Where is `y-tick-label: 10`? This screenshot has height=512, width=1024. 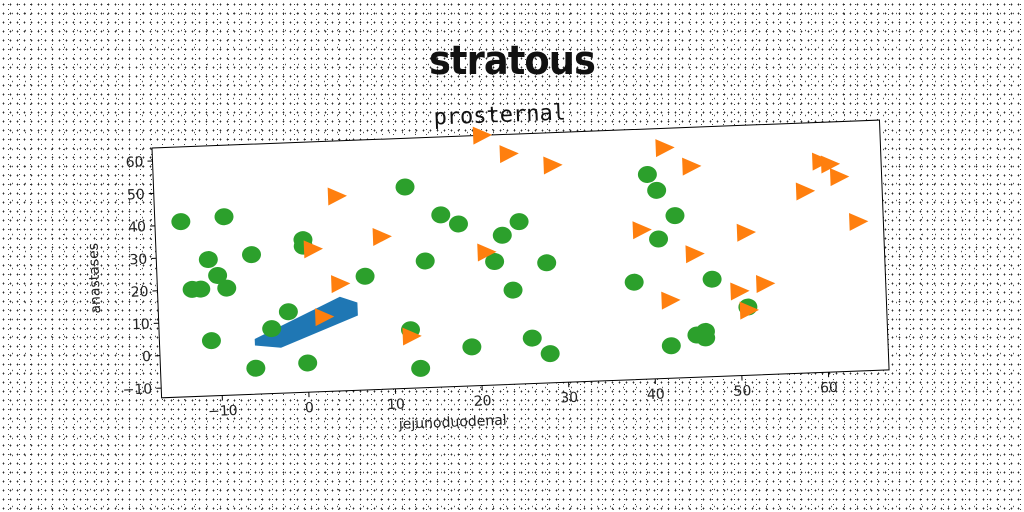
y-tick-label: 10 is located at coordinates (141, 325).